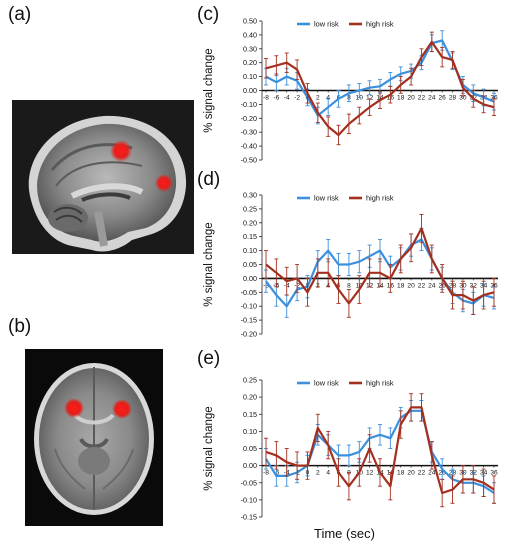 This screenshot has width=506, height=550. Describe the element at coordinates (250, 34) in the screenshot. I see `y-tick-label: 0.40` at that location.